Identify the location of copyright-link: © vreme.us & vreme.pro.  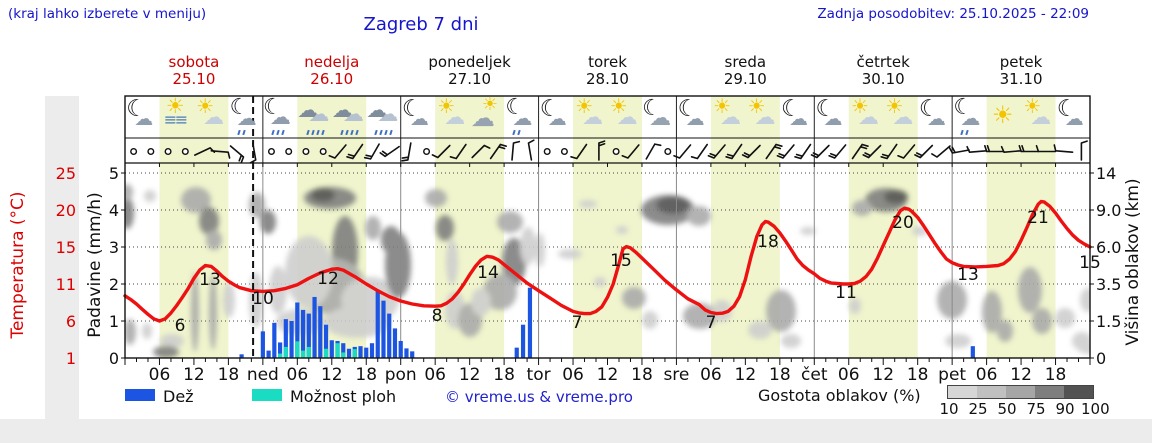
(539, 397).